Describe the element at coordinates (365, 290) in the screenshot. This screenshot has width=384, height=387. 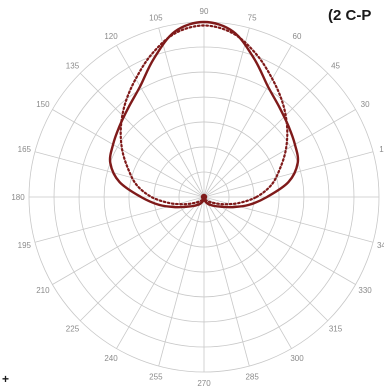
I see `angle-tick-330: 330` at that location.